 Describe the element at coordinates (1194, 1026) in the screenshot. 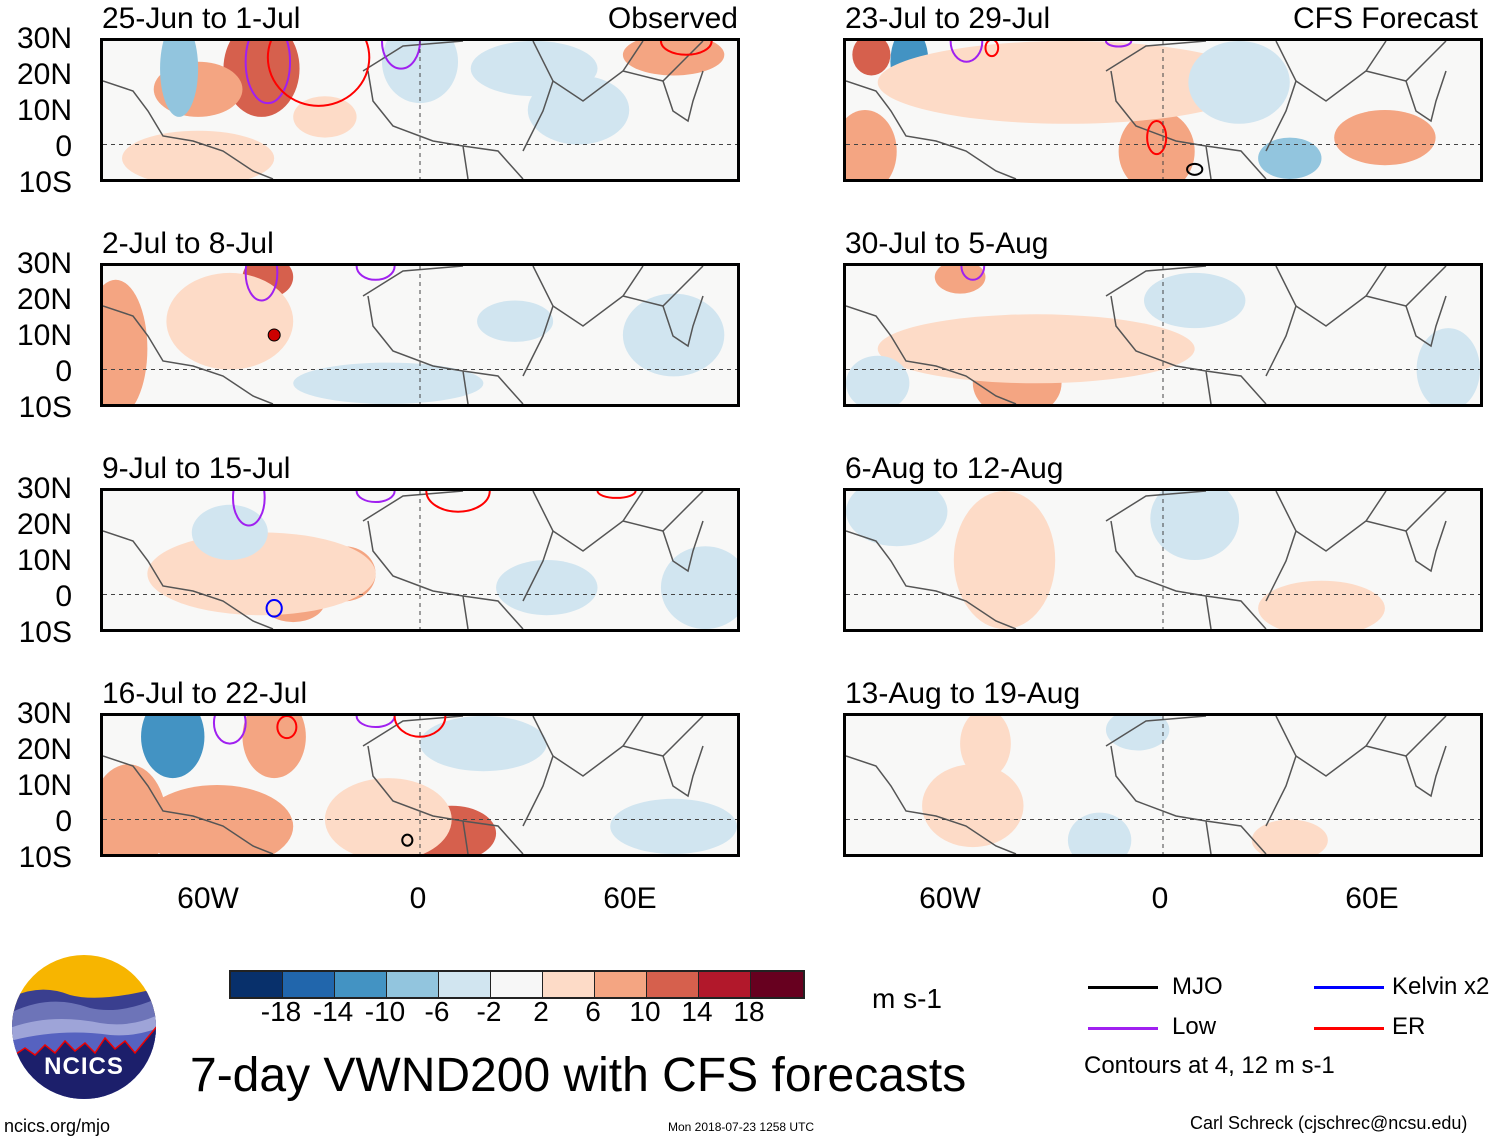

I see `legend-label-low: Low` at that location.